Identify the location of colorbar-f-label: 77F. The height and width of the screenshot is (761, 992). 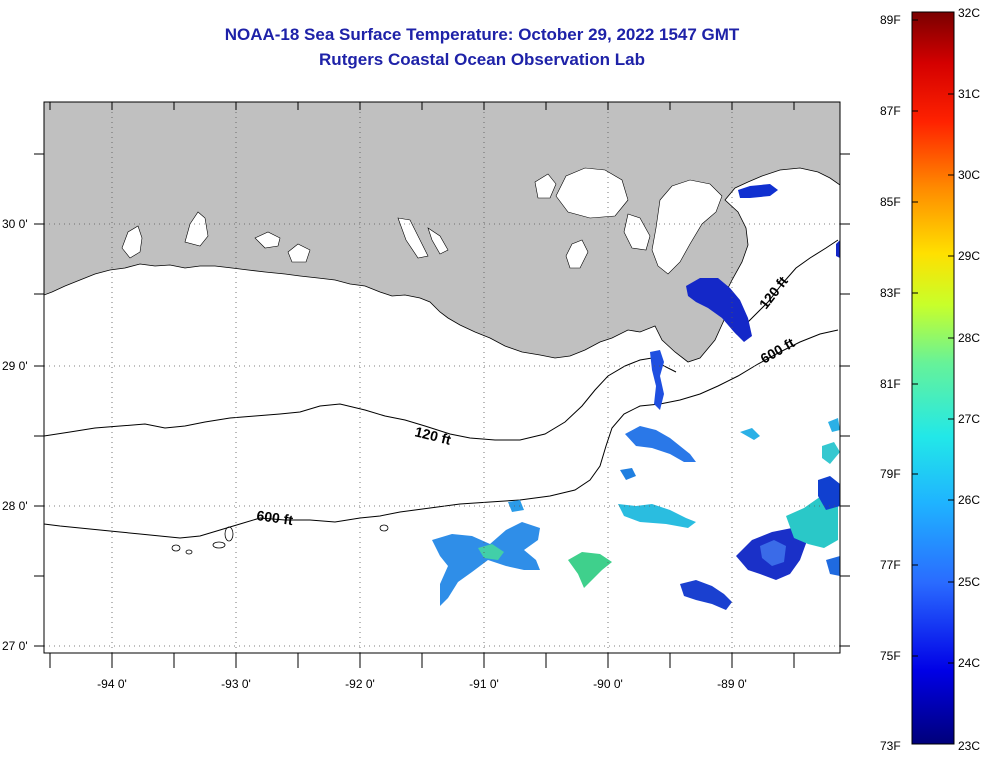
(890, 565).